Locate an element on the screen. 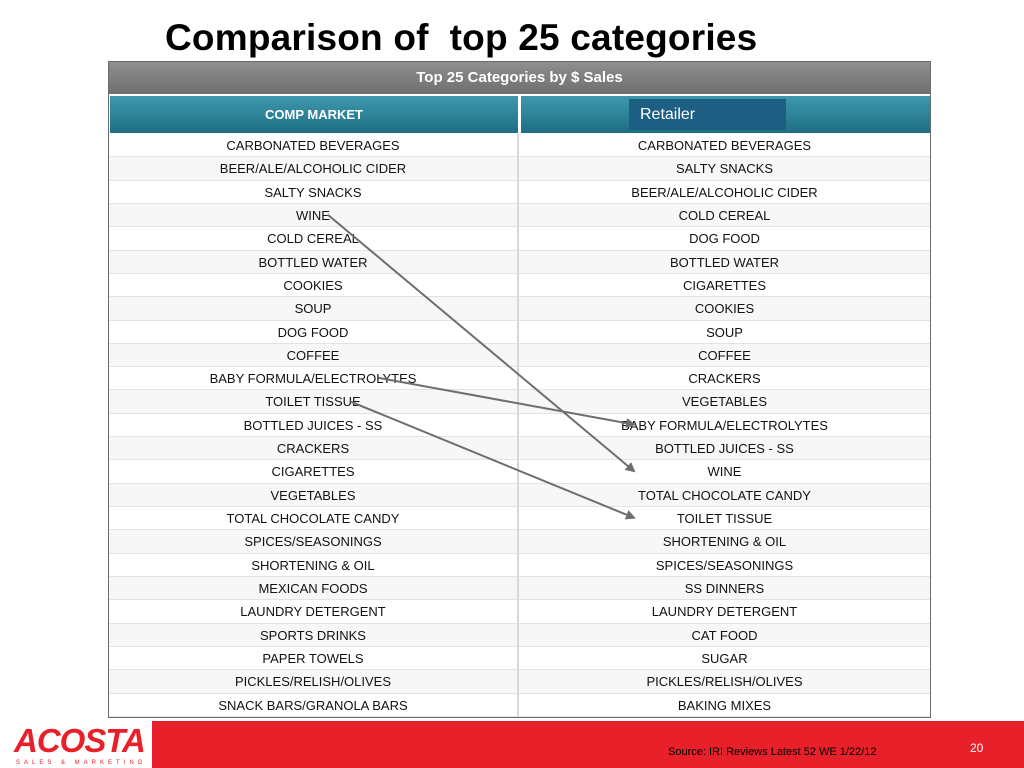 This screenshot has height=768, width=1024. table-row: CIGARETTES WINE is located at coordinates (519, 472).